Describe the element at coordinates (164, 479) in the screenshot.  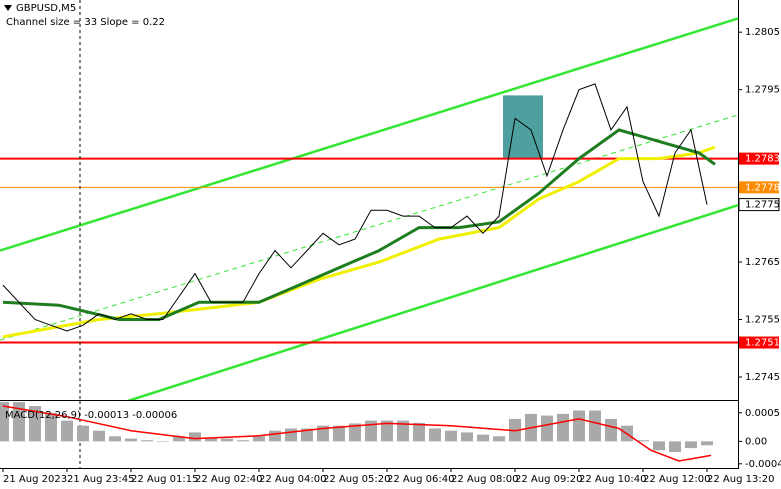
I see `x-tick-label: 22 Aug 01:15` at that location.